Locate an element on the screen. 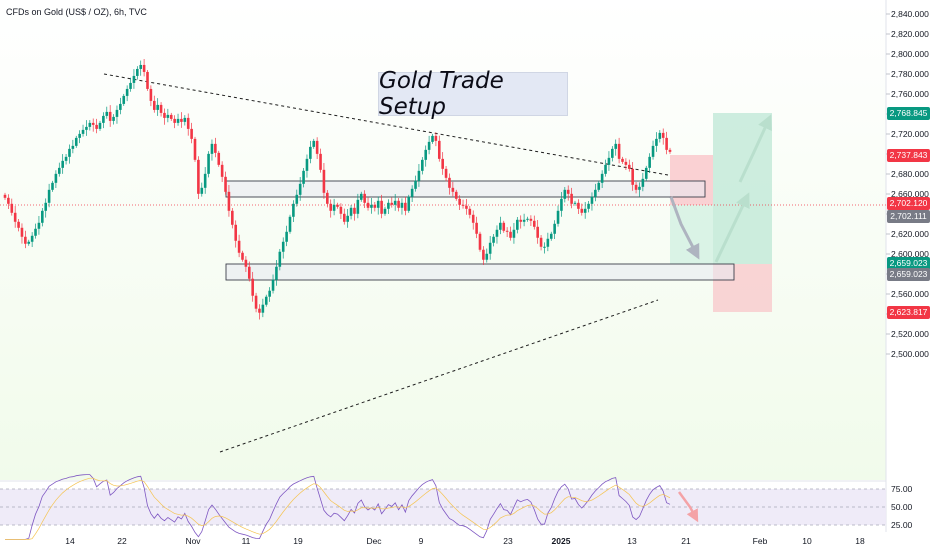 The image size is (932, 550). price-level-badge: 2,659.023 is located at coordinates (908, 274).